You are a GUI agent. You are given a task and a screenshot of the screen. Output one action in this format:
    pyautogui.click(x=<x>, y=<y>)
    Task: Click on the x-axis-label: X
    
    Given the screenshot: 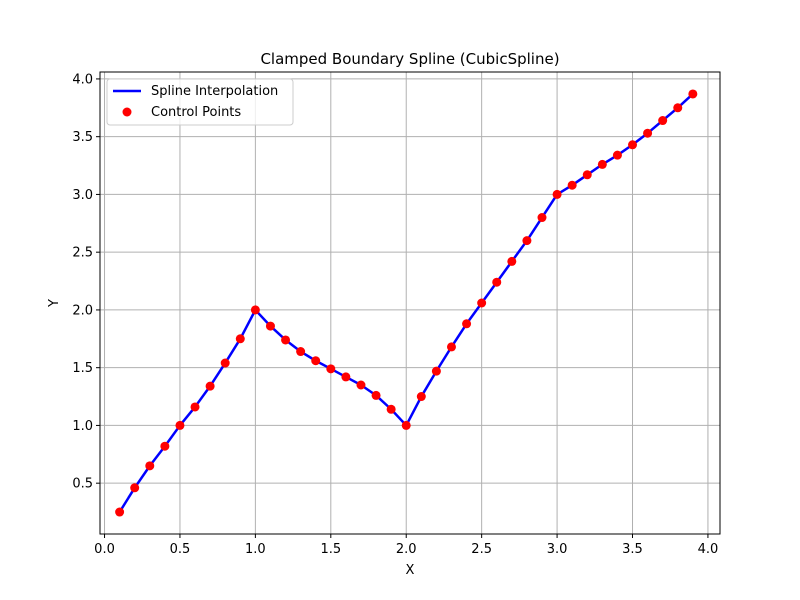 What is the action you would take?
    pyautogui.click(x=410, y=570)
    